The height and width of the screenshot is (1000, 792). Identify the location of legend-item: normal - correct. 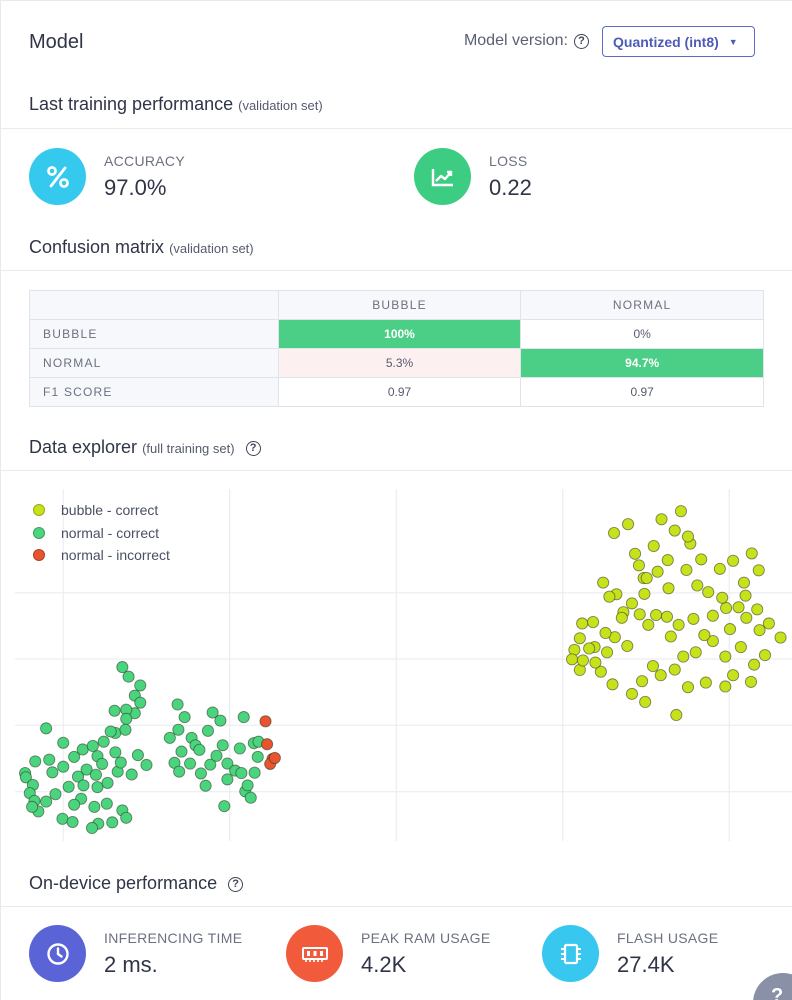
(101, 533).